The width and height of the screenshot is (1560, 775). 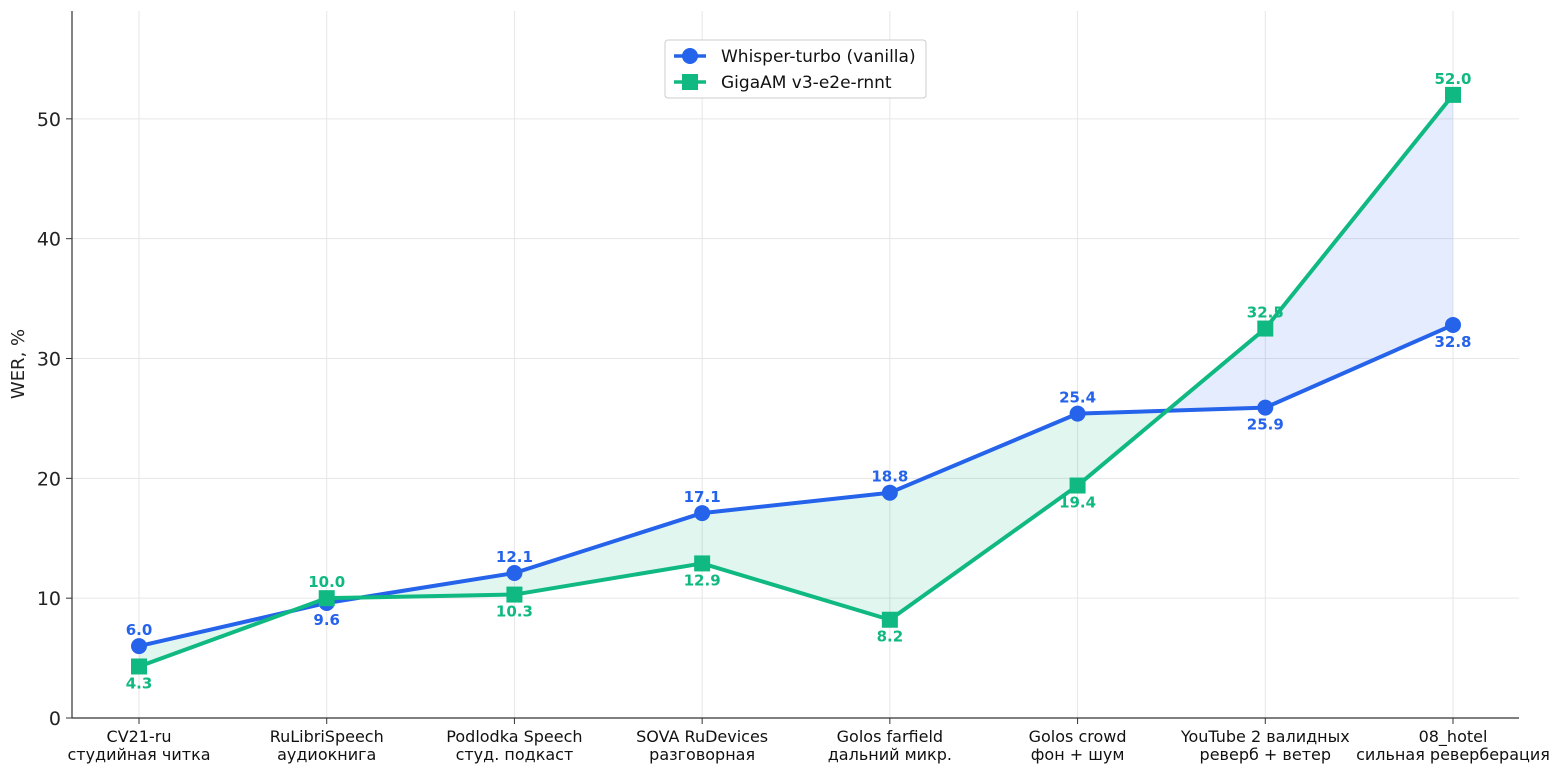 What do you see at coordinates (1452, 79) in the screenshot?
I see `gigaam-value-label: 52.0` at bounding box center [1452, 79].